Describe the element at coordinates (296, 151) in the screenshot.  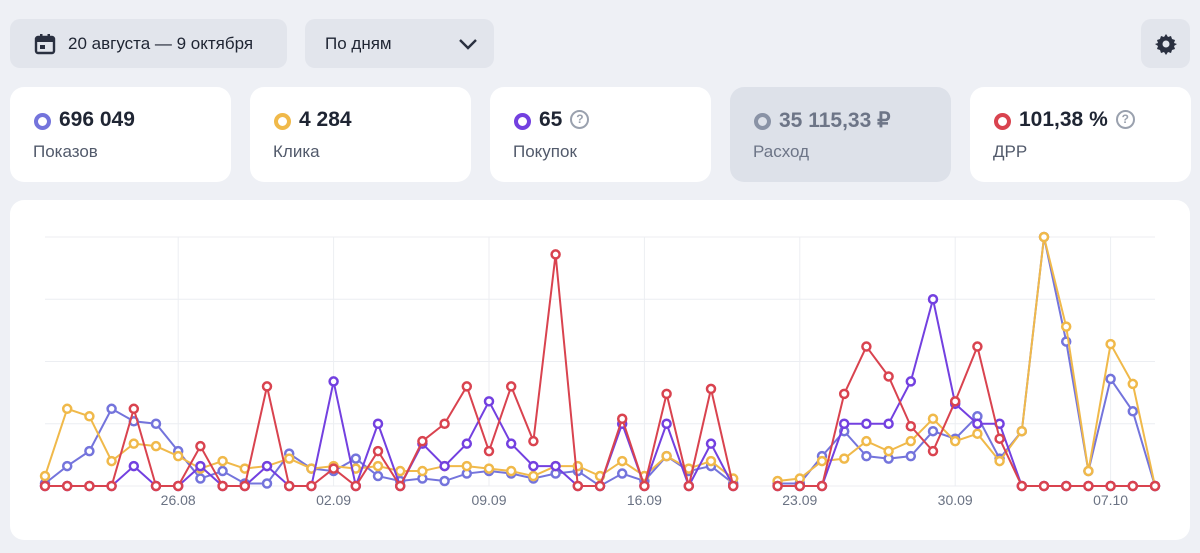
I see `metric-label: Клика` at that location.